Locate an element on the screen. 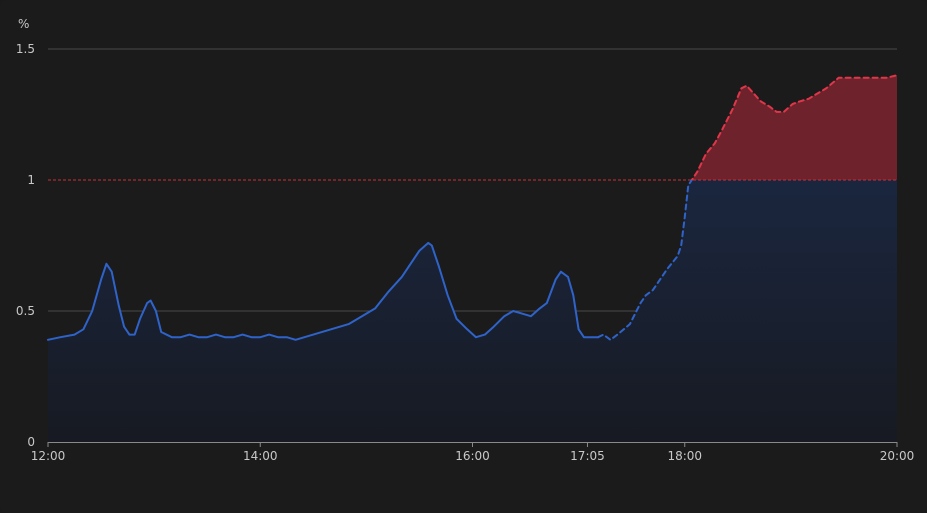 The image size is (927, 513). y-axis-unit: % is located at coordinates (23, 24).